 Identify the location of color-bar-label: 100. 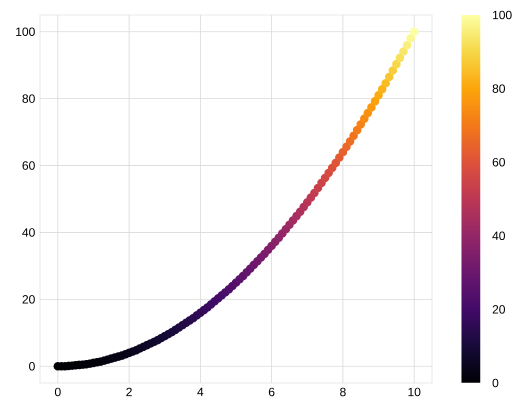
(502, 15).